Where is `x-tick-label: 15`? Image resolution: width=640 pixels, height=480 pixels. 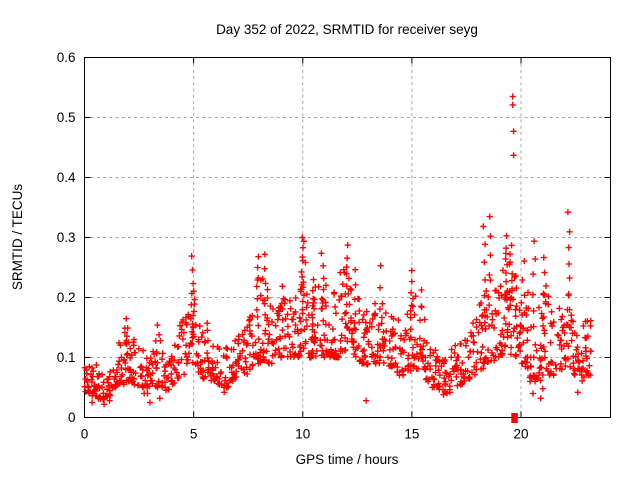 x-tick-label: 15 is located at coordinates (411, 434).